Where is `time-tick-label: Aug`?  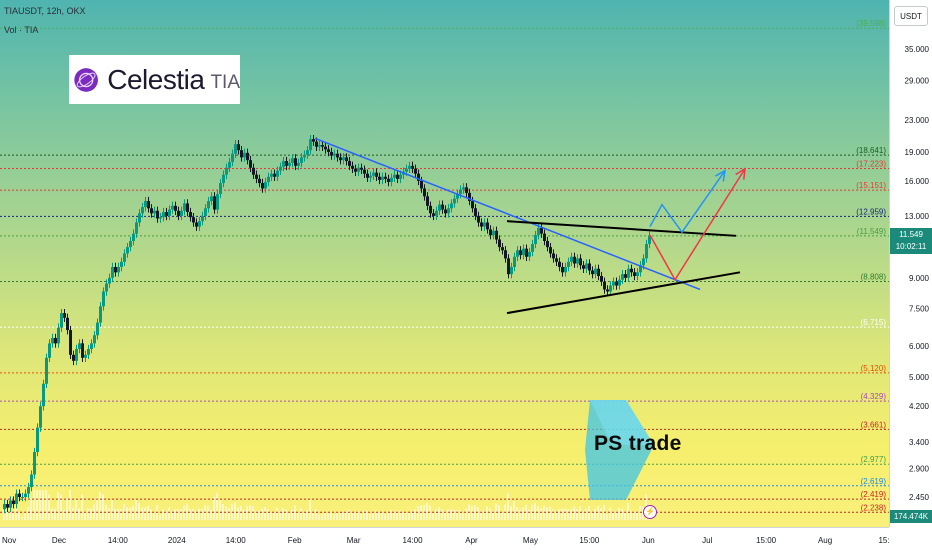 time-tick-label: Aug is located at coordinates (825, 540).